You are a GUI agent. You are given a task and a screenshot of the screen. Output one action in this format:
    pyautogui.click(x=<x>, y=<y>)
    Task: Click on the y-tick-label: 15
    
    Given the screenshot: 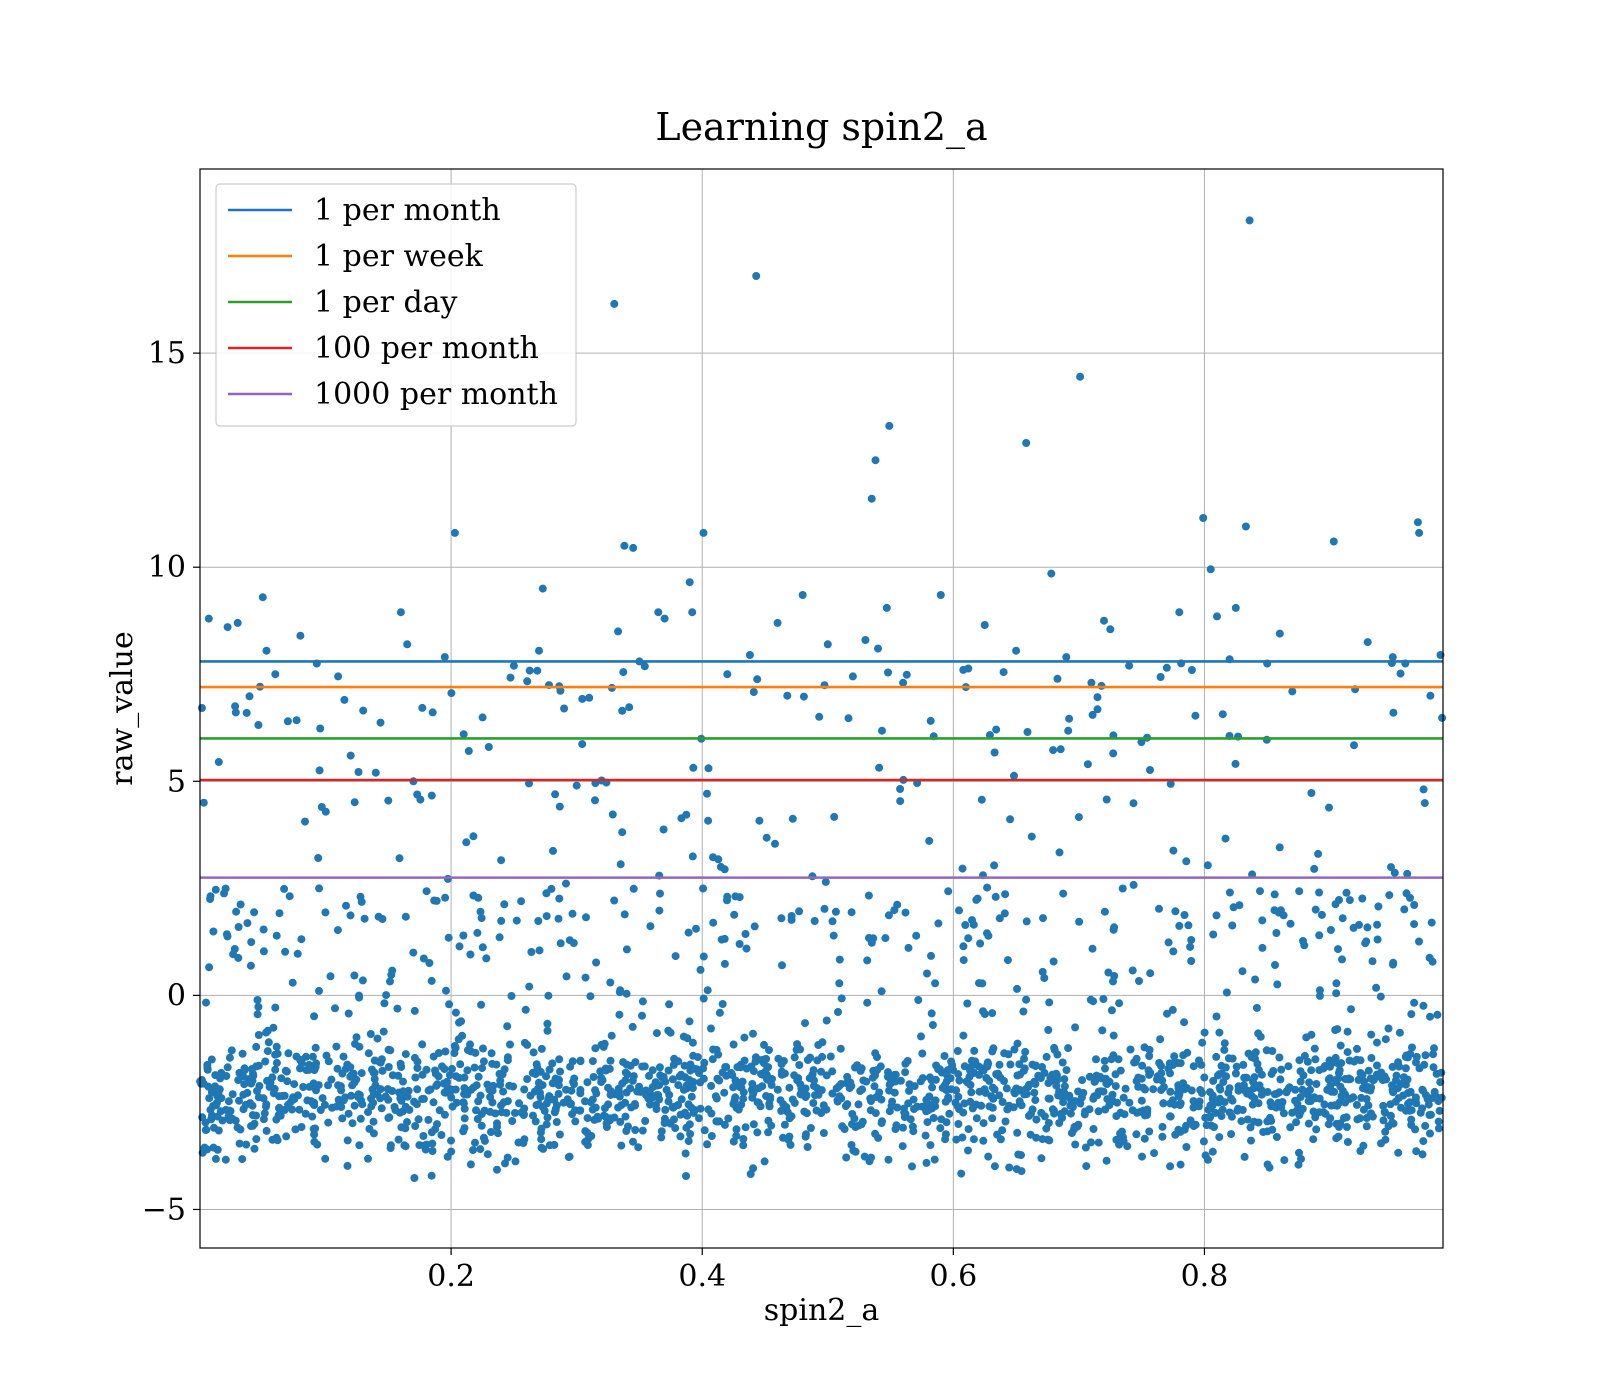 What is the action you would take?
    pyautogui.click(x=167, y=353)
    